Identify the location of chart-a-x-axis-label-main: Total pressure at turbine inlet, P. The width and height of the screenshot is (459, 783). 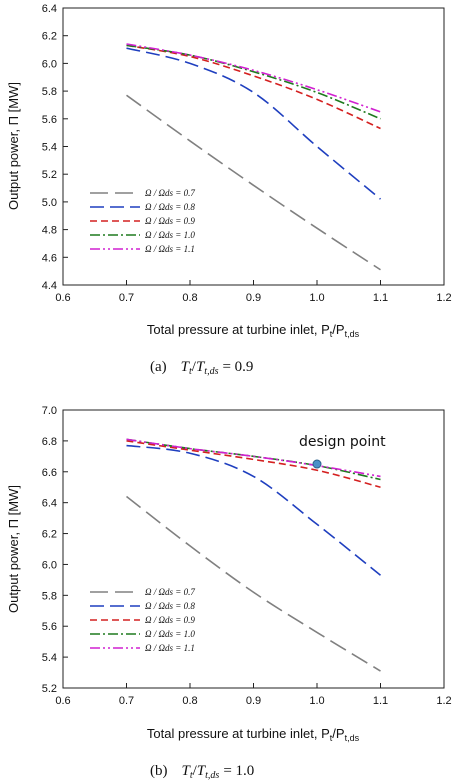
(238, 329).